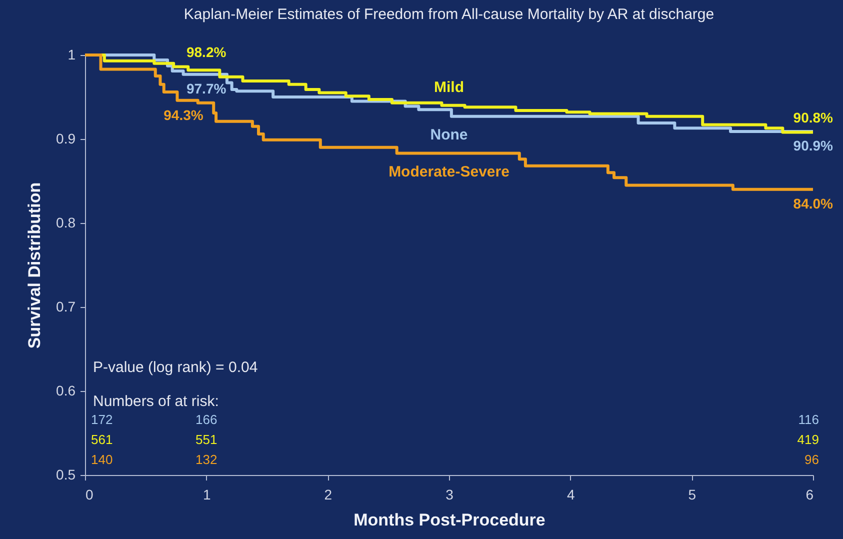 This screenshot has width=843, height=539. What do you see at coordinates (813, 203) in the screenshot?
I see `data-label: 84.0%` at bounding box center [813, 203].